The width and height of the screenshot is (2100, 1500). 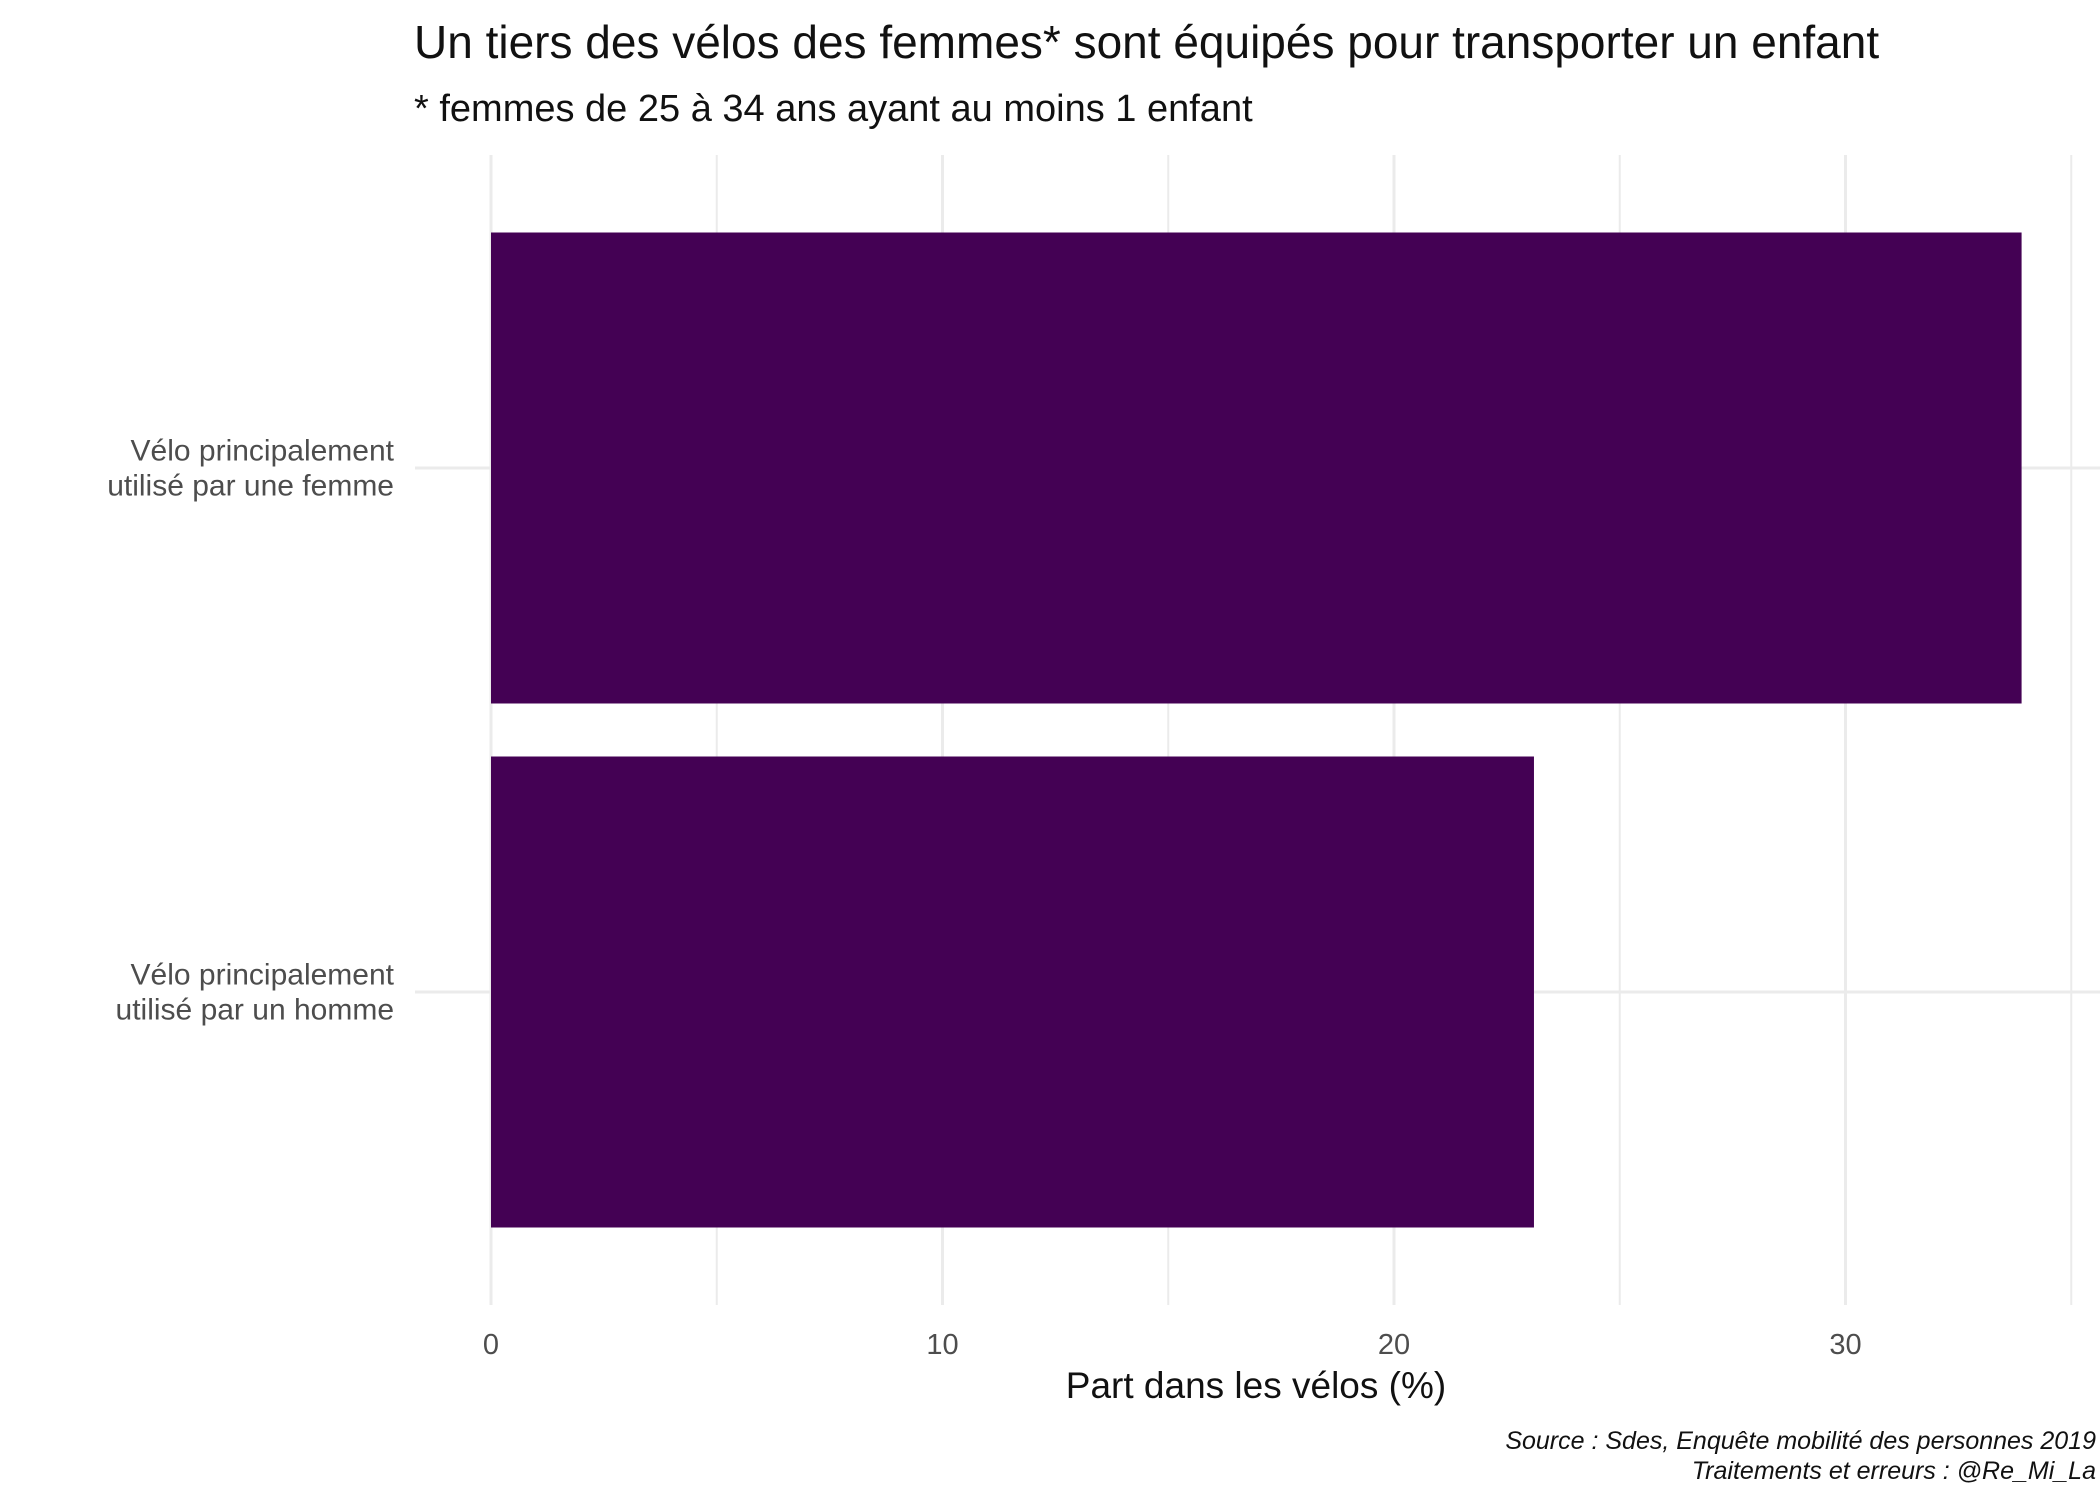 What do you see at coordinates (491, 1345) in the screenshot?
I see `x-tick-label: 0` at bounding box center [491, 1345].